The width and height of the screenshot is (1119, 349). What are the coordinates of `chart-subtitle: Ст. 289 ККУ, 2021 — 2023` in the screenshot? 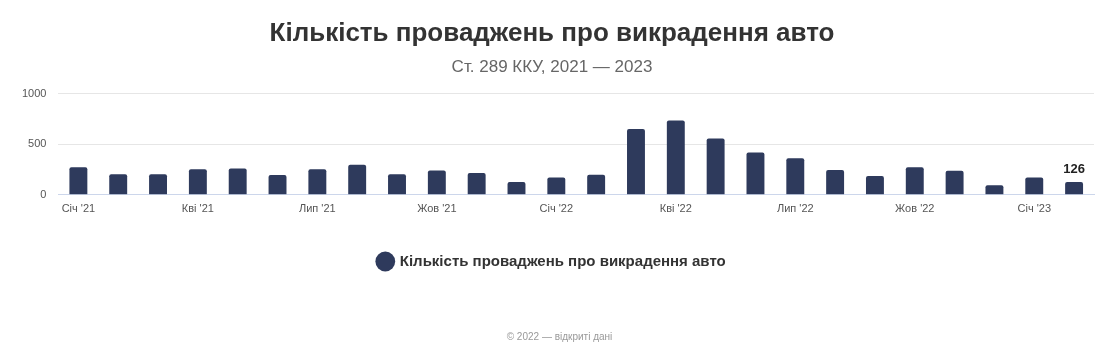 It's located at (552, 67).